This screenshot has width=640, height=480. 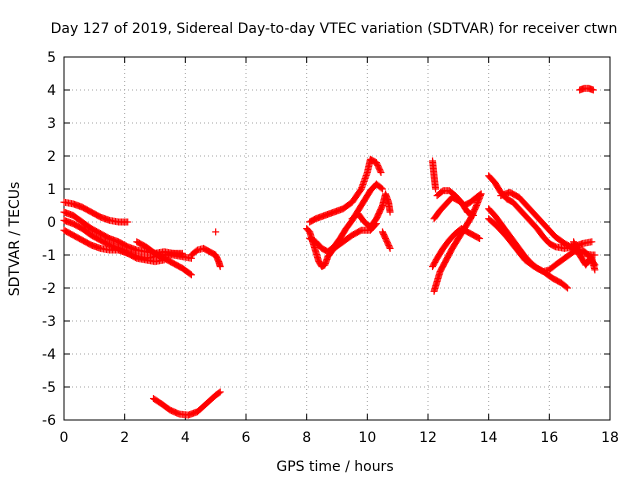 I want to click on x-tick-label: 6, so click(x=246, y=438).